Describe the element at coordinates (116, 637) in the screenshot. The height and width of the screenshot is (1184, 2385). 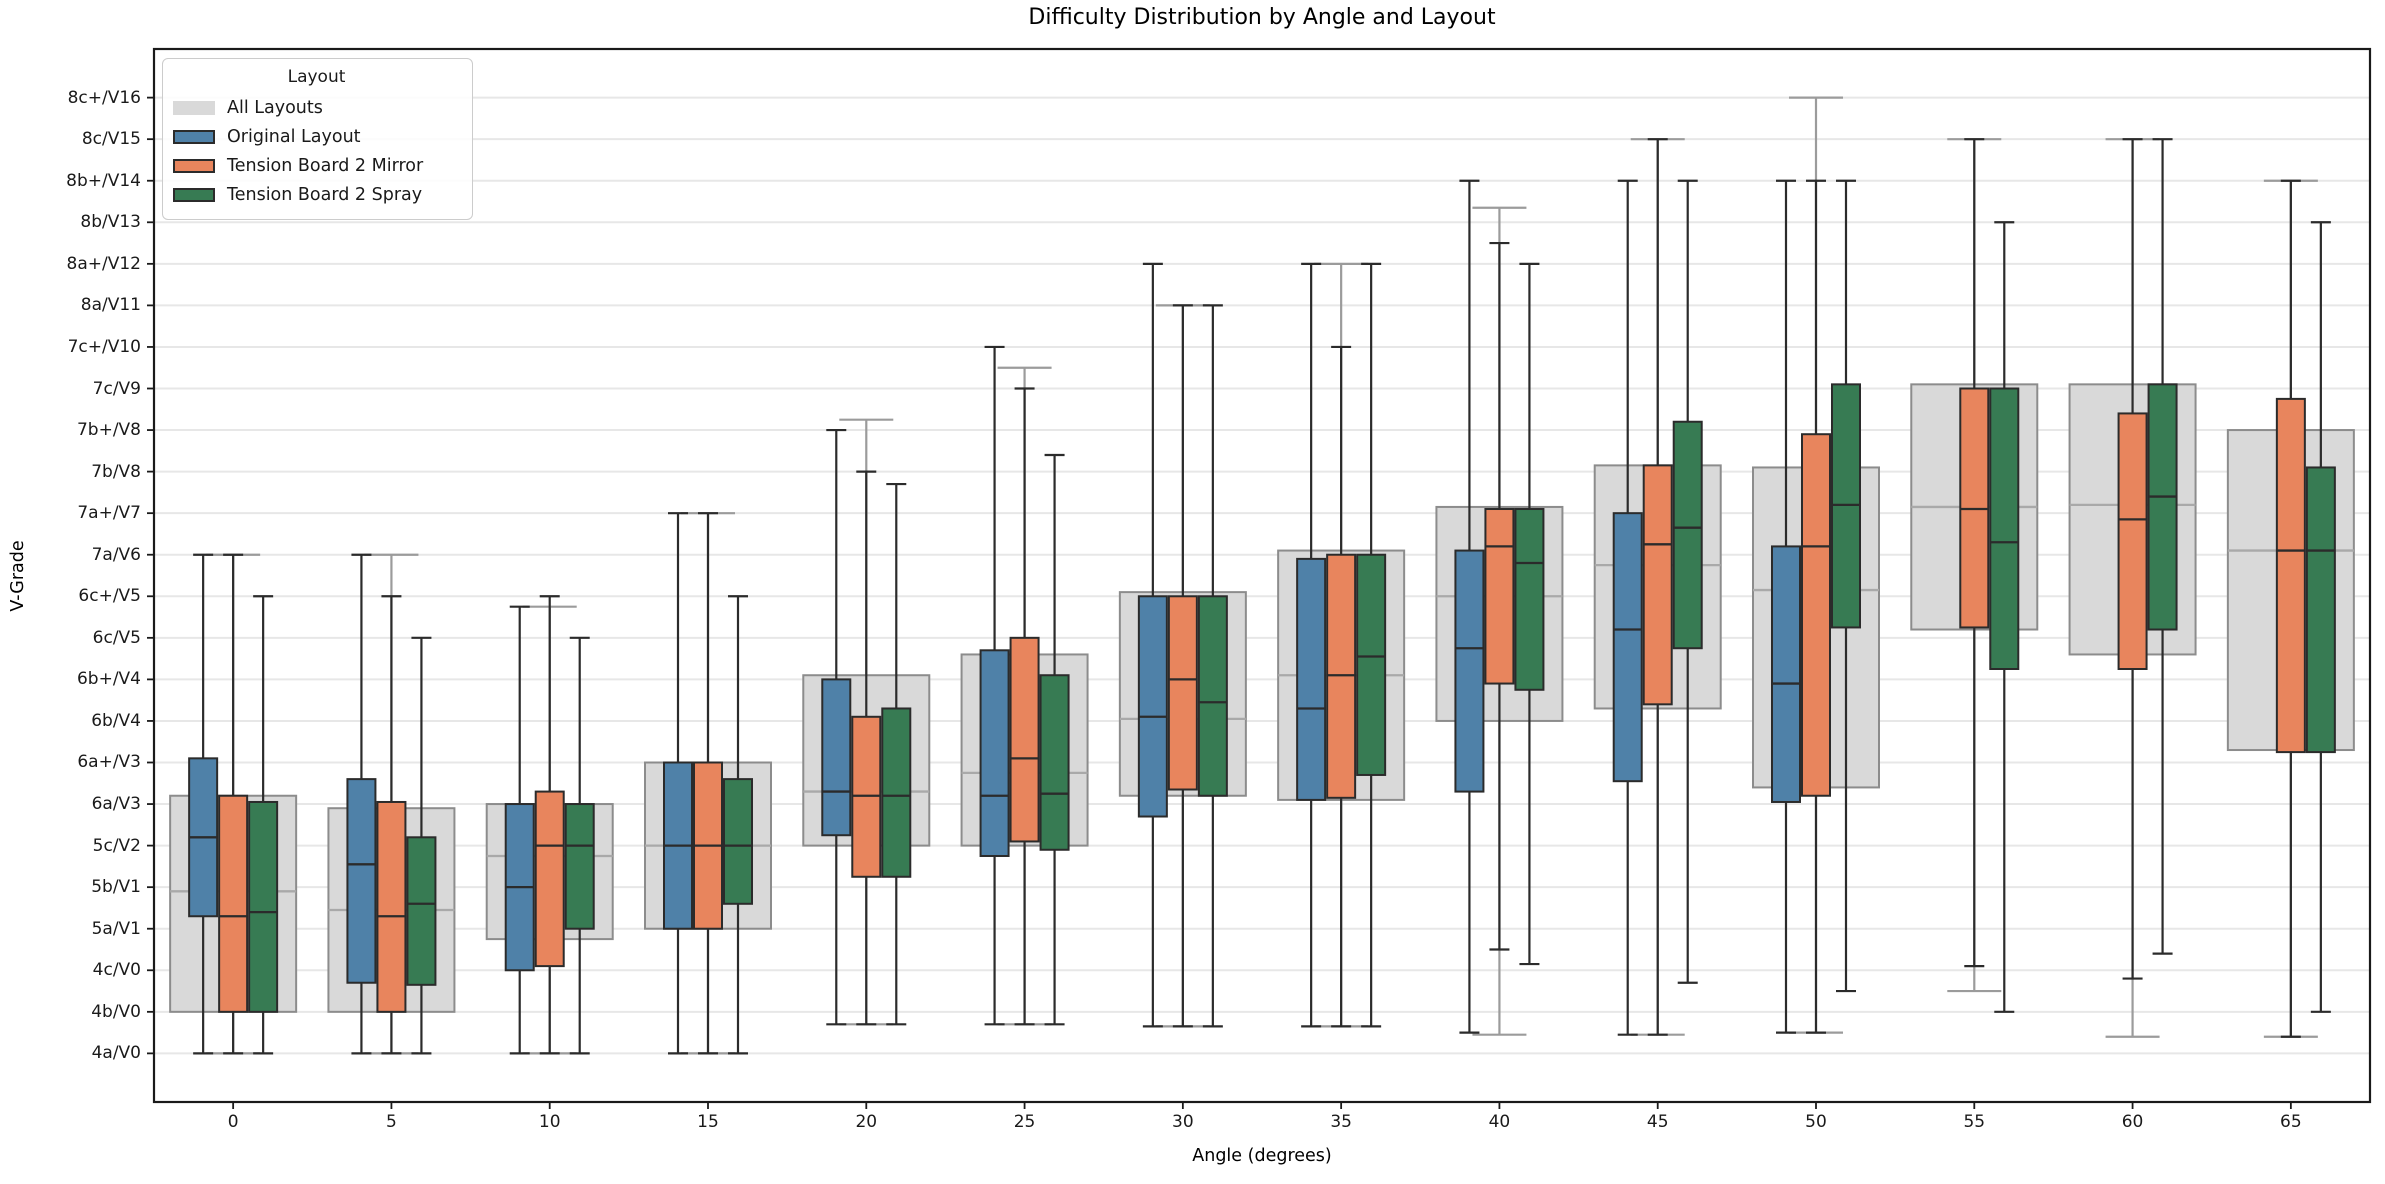
I see `y-tick-label: 6c/V5` at that location.